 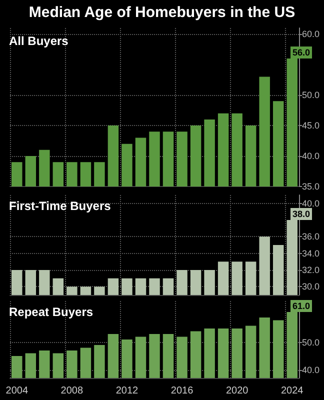 I want to click on chart-title: Repeat Buyers, so click(x=51, y=312).